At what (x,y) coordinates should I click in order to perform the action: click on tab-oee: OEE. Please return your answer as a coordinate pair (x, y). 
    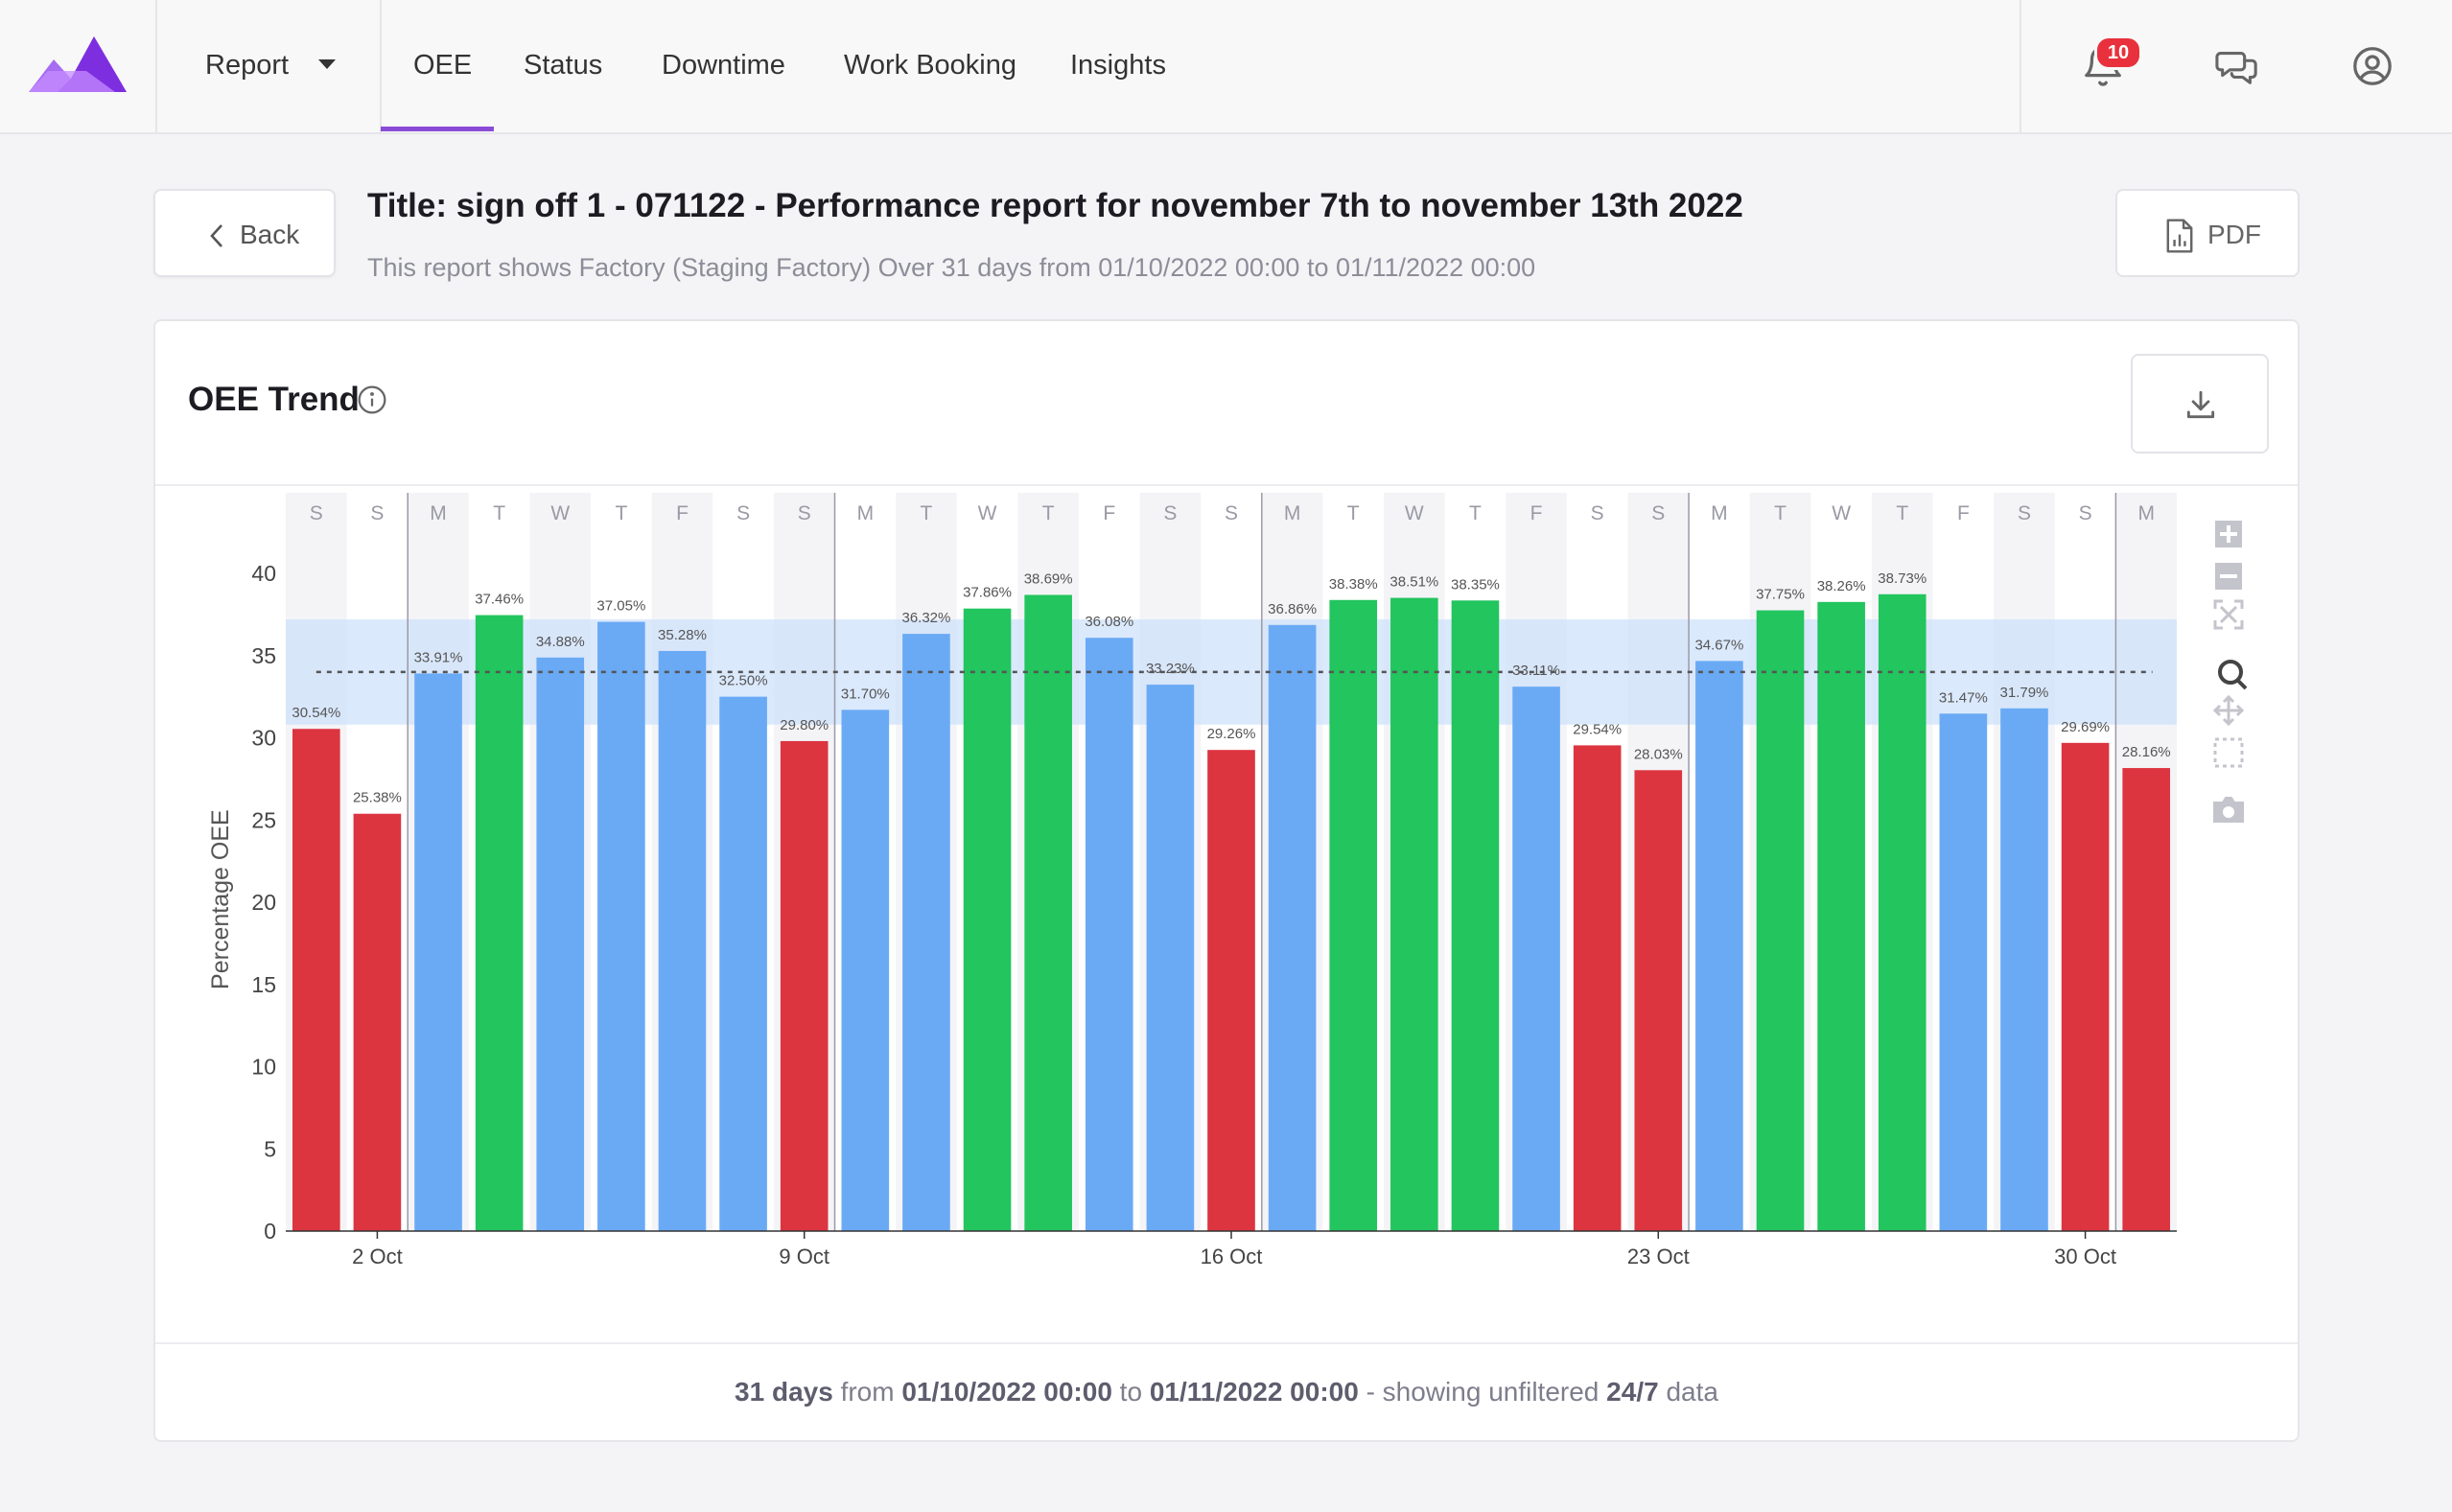
    Looking at the image, I should click on (443, 65).